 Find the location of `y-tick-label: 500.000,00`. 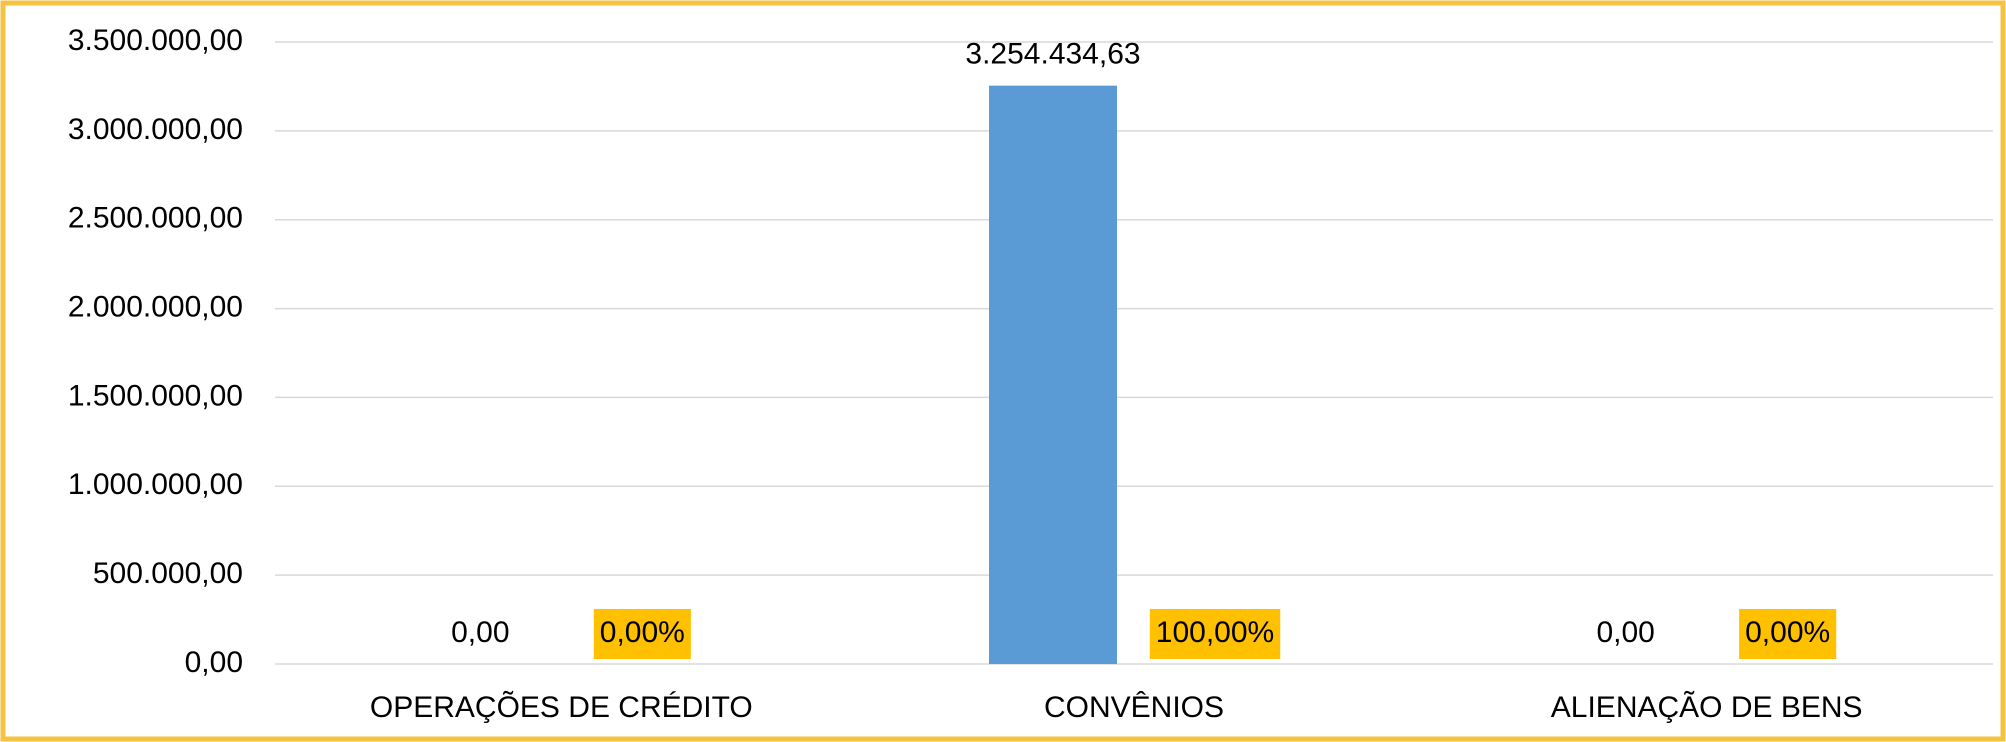

y-tick-label: 500.000,00 is located at coordinates (168, 573).